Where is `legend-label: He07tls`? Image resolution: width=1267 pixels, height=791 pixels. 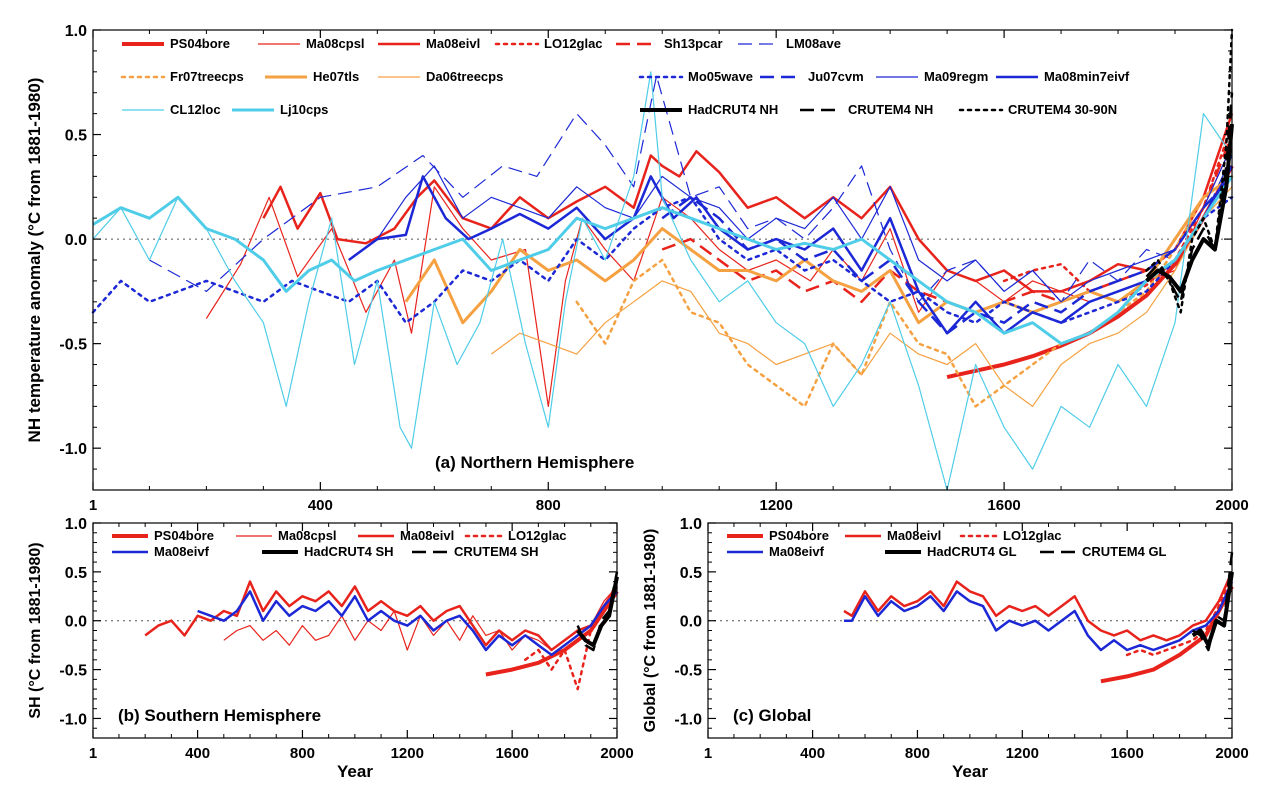
legend-label: He07tls is located at coordinates (336, 76).